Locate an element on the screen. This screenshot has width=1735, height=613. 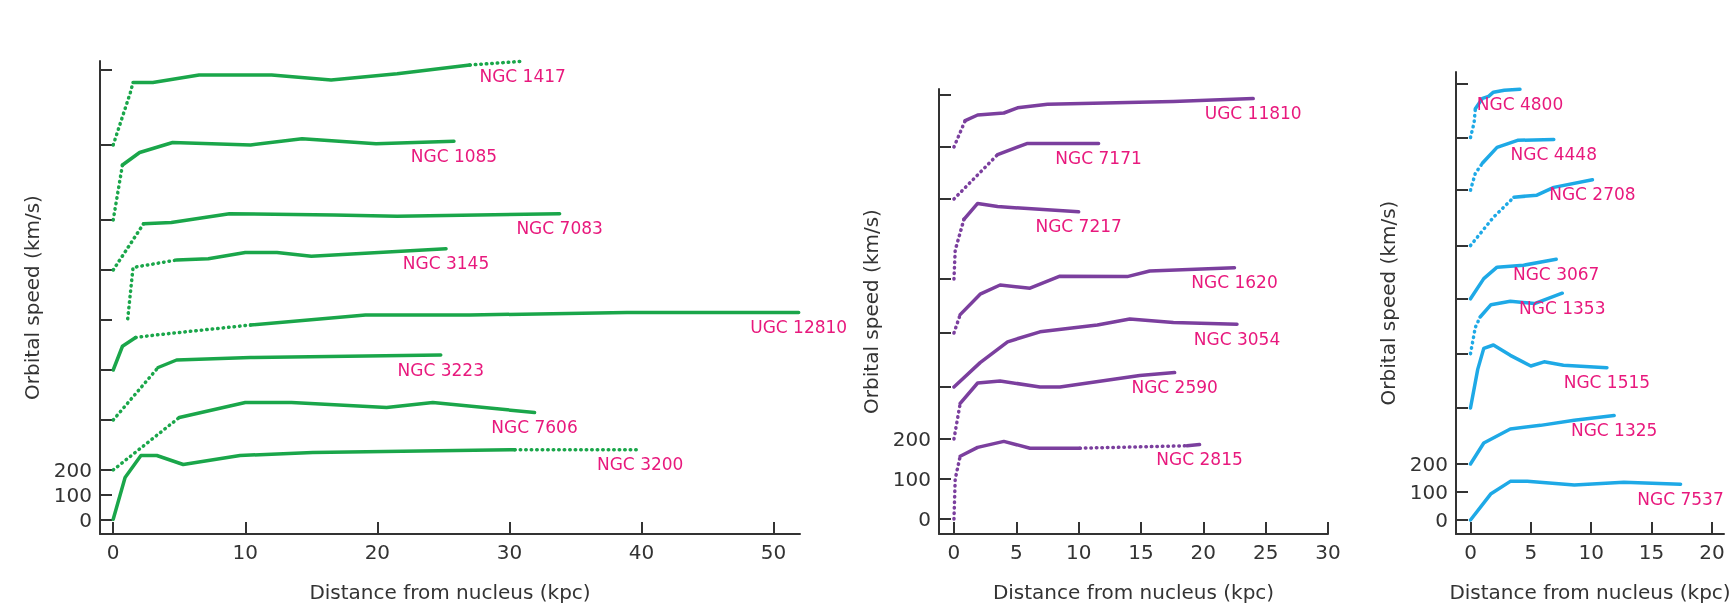
series-label: NGC 3145 is located at coordinates (446, 263).